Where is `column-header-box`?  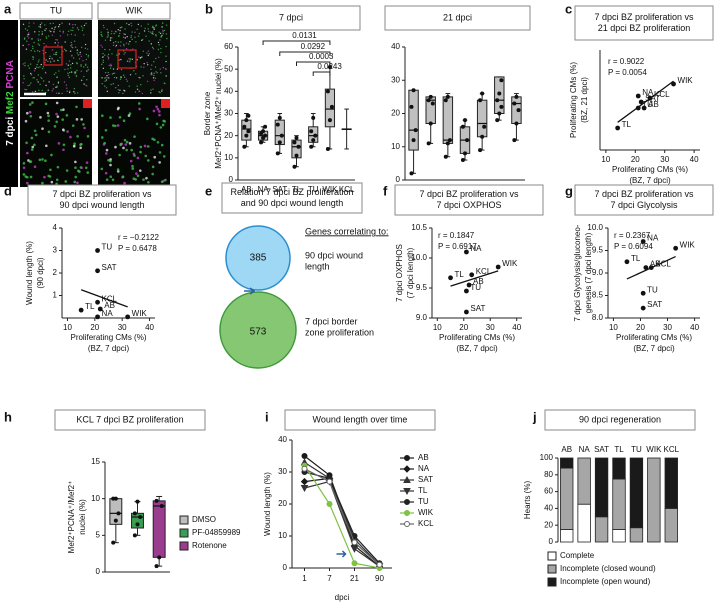 column-header-box is located at coordinates (56, 11).